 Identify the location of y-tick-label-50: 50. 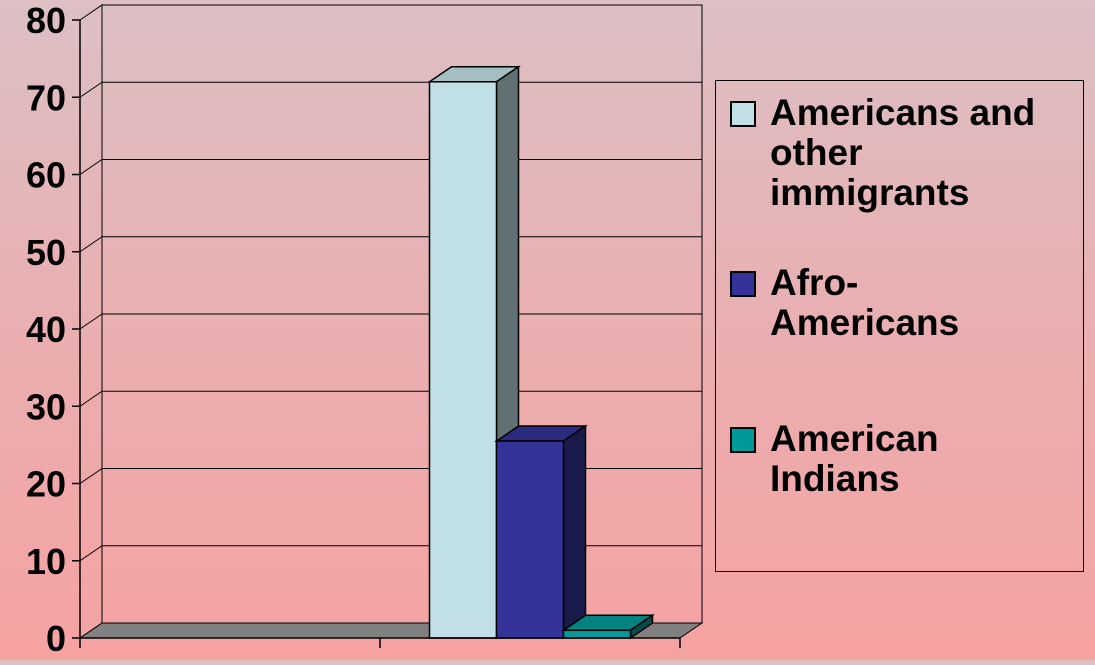
(46, 252).